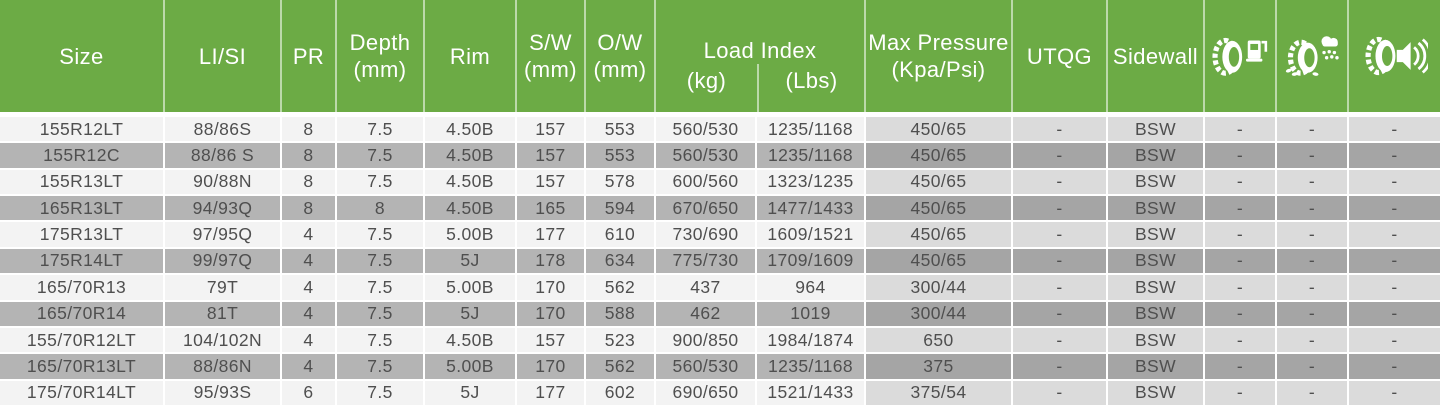 This screenshot has width=1440, height=405. Describe the element at coordinates (82, 287) in the screenshot. I see `cell-size: 165/70R13` at that location.